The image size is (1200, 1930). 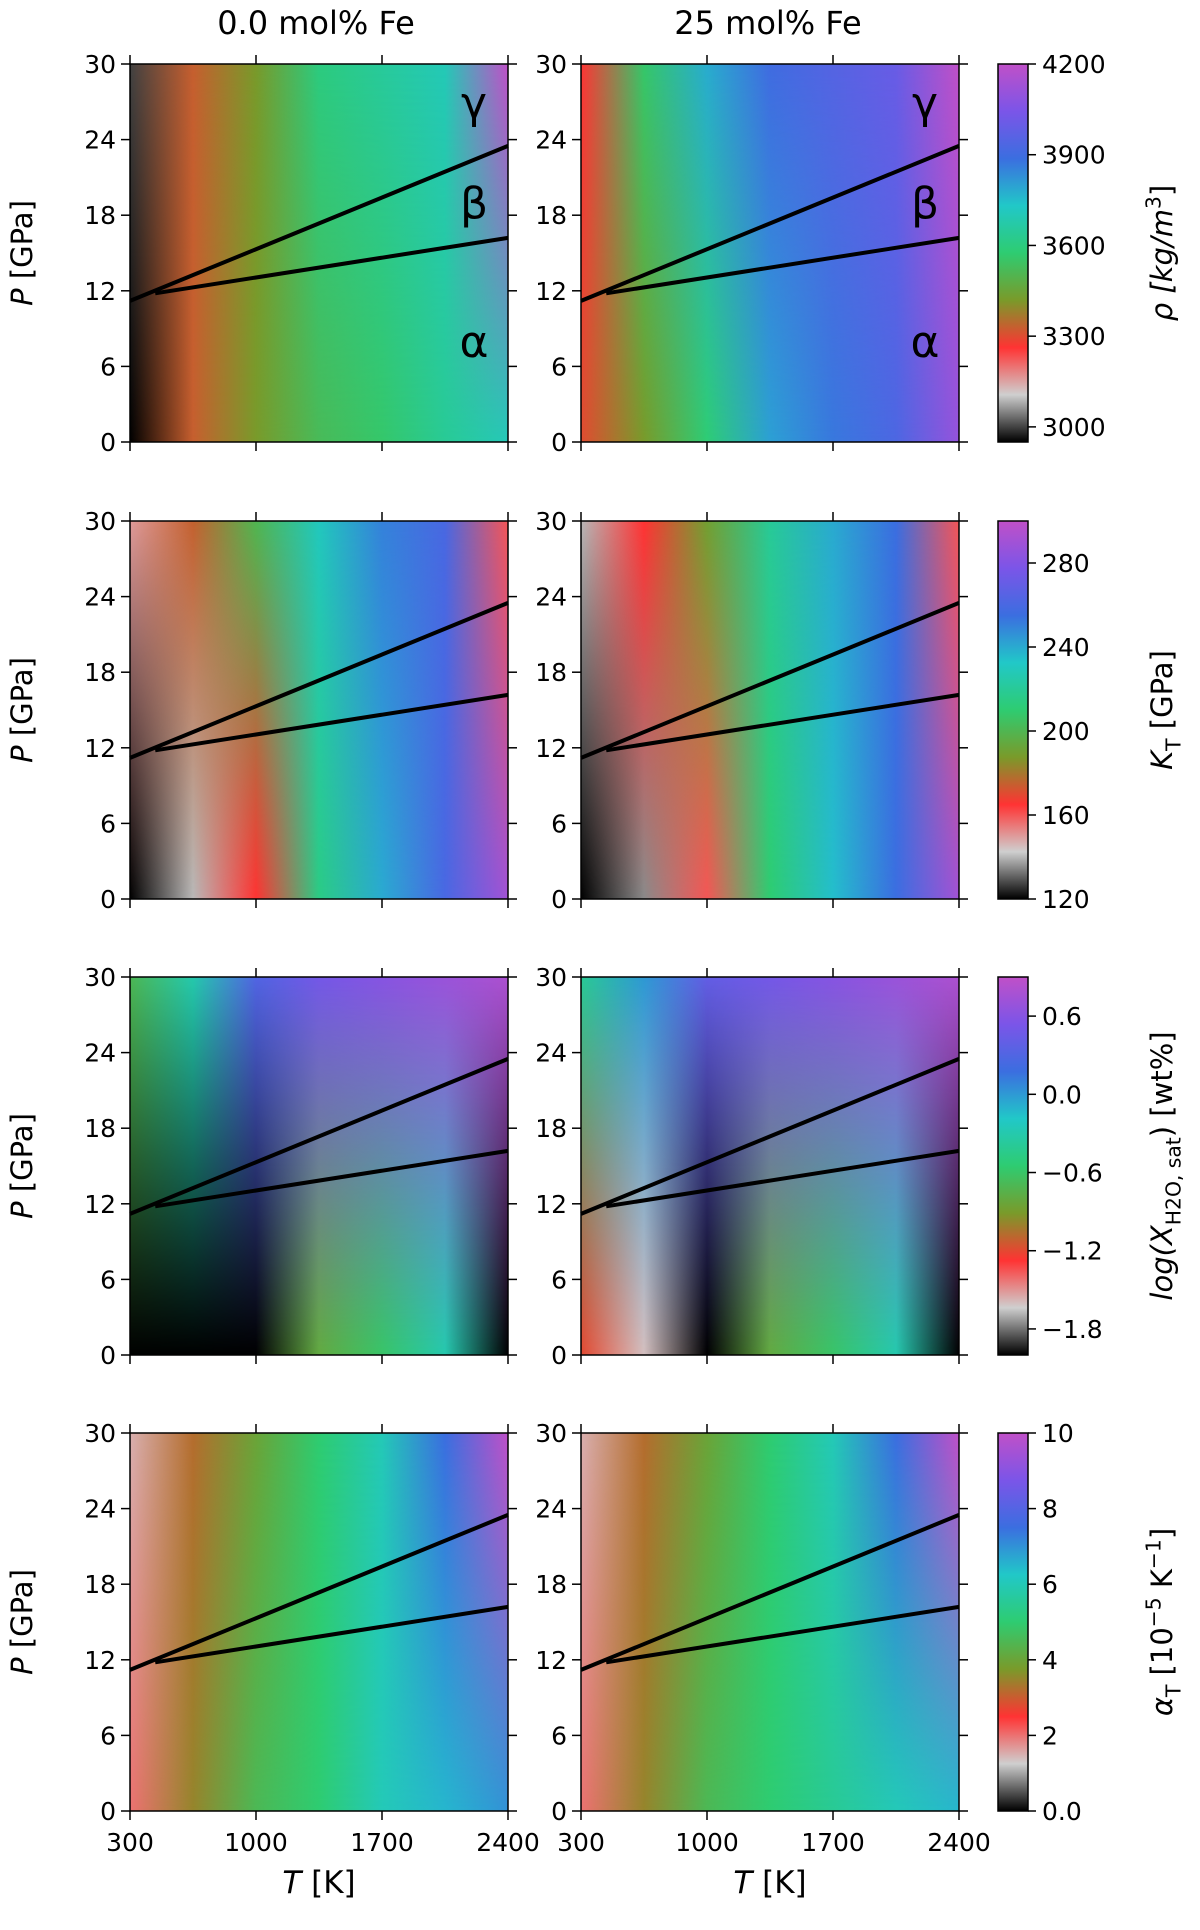 What do you see at coordinates (1074, 427) in the screenshot?
I see `colorbar-tick-label: 3000` at bounding box center [1074, 427].